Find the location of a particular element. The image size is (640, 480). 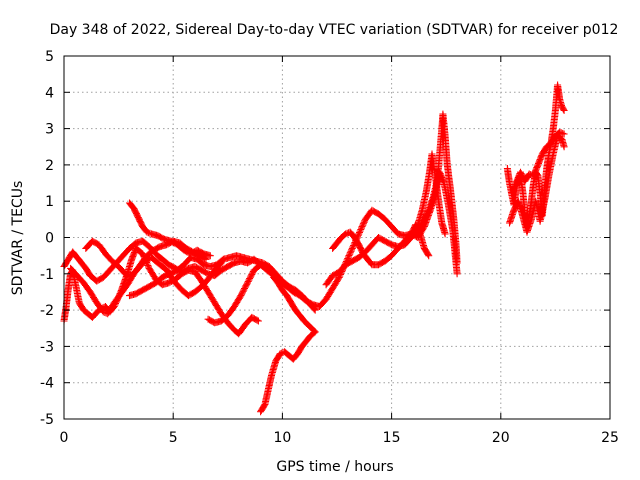

x-tick-label: 5 is located at coordinates (173, 438).